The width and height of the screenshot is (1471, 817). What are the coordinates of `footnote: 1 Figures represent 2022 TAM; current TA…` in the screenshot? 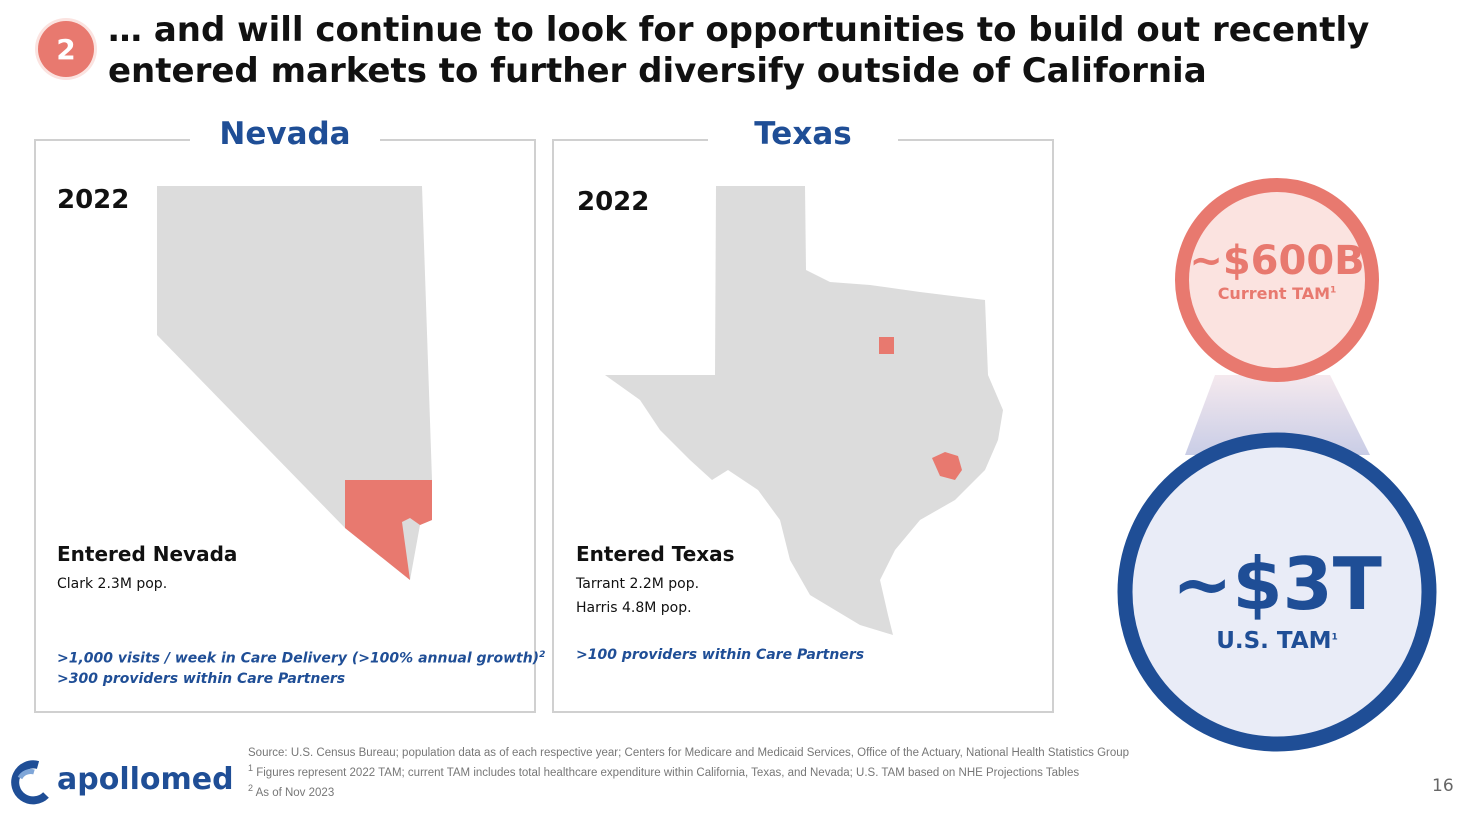 It's located at (688, 771).